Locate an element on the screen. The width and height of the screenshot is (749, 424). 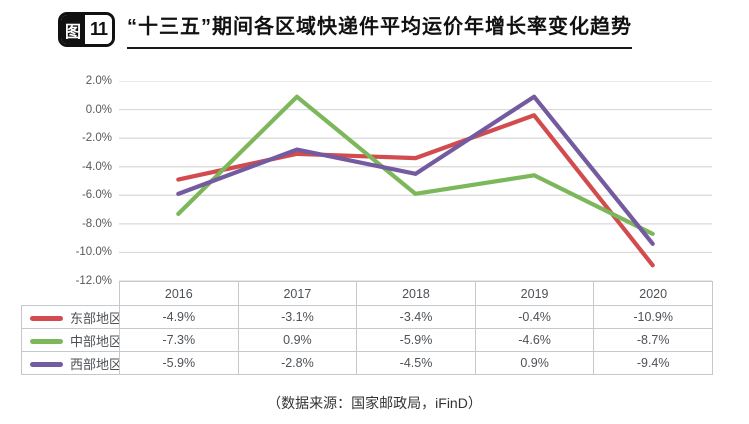
series-name: 东部地区 is located at coordinates (95, 318).